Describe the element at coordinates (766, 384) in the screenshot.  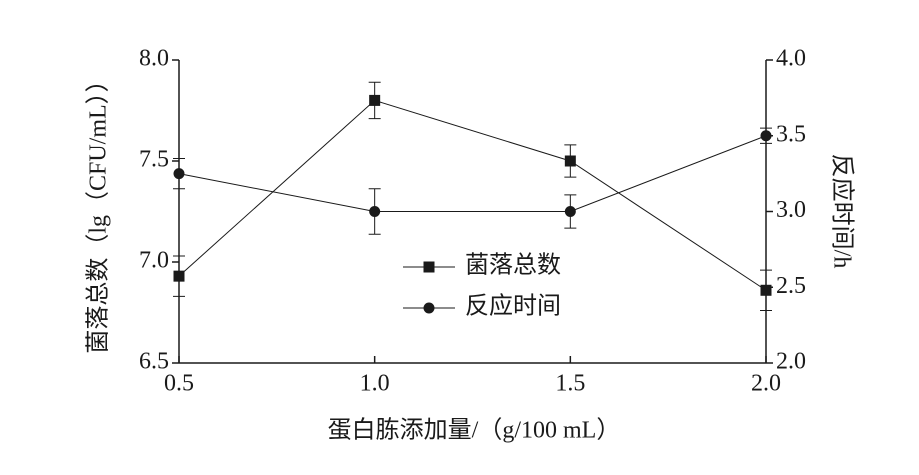
I see `x-tick-label: 2.0` at that location.